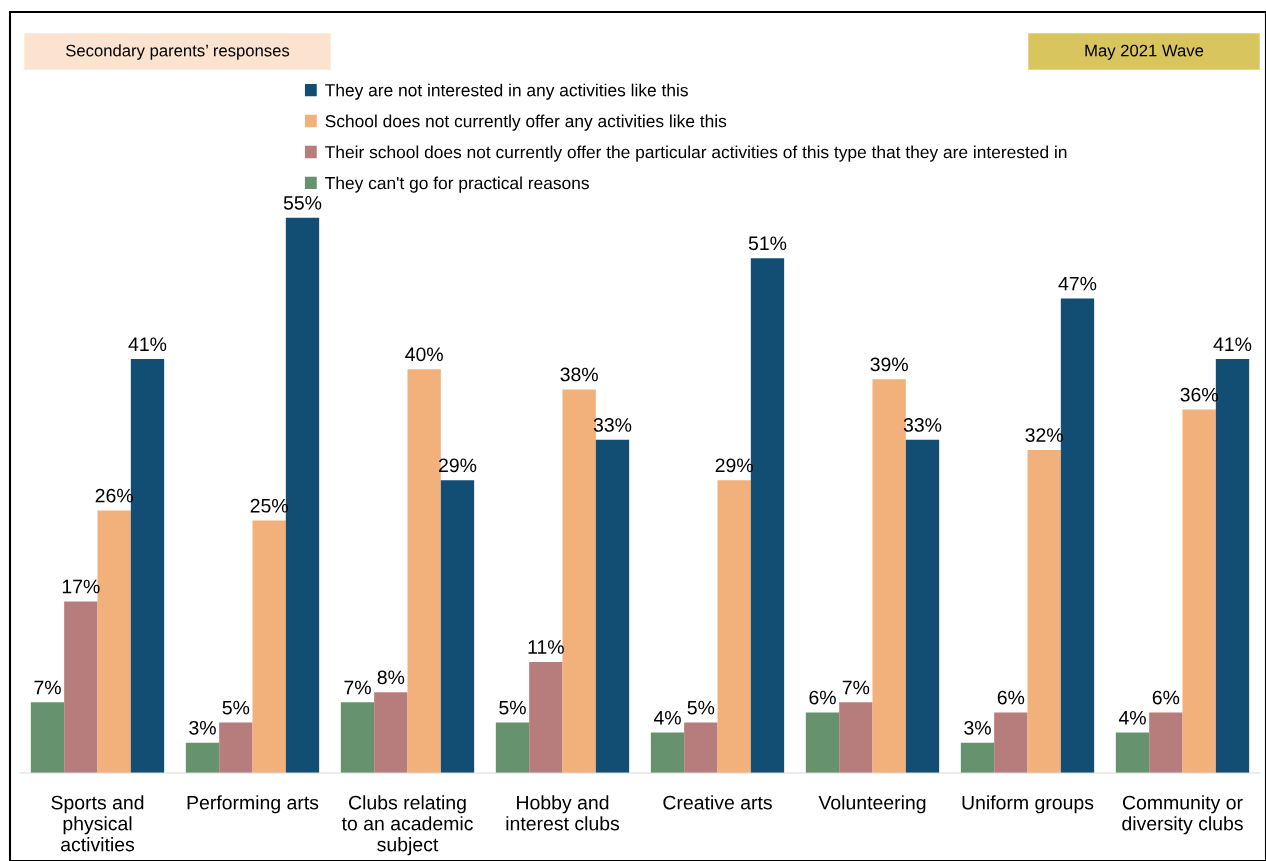 The image size is (1266, 861). Describe the element at coordinates (407, 825) in the screenshot. I see `x-tick-label: Clubs relating to an academic subject` at that location.